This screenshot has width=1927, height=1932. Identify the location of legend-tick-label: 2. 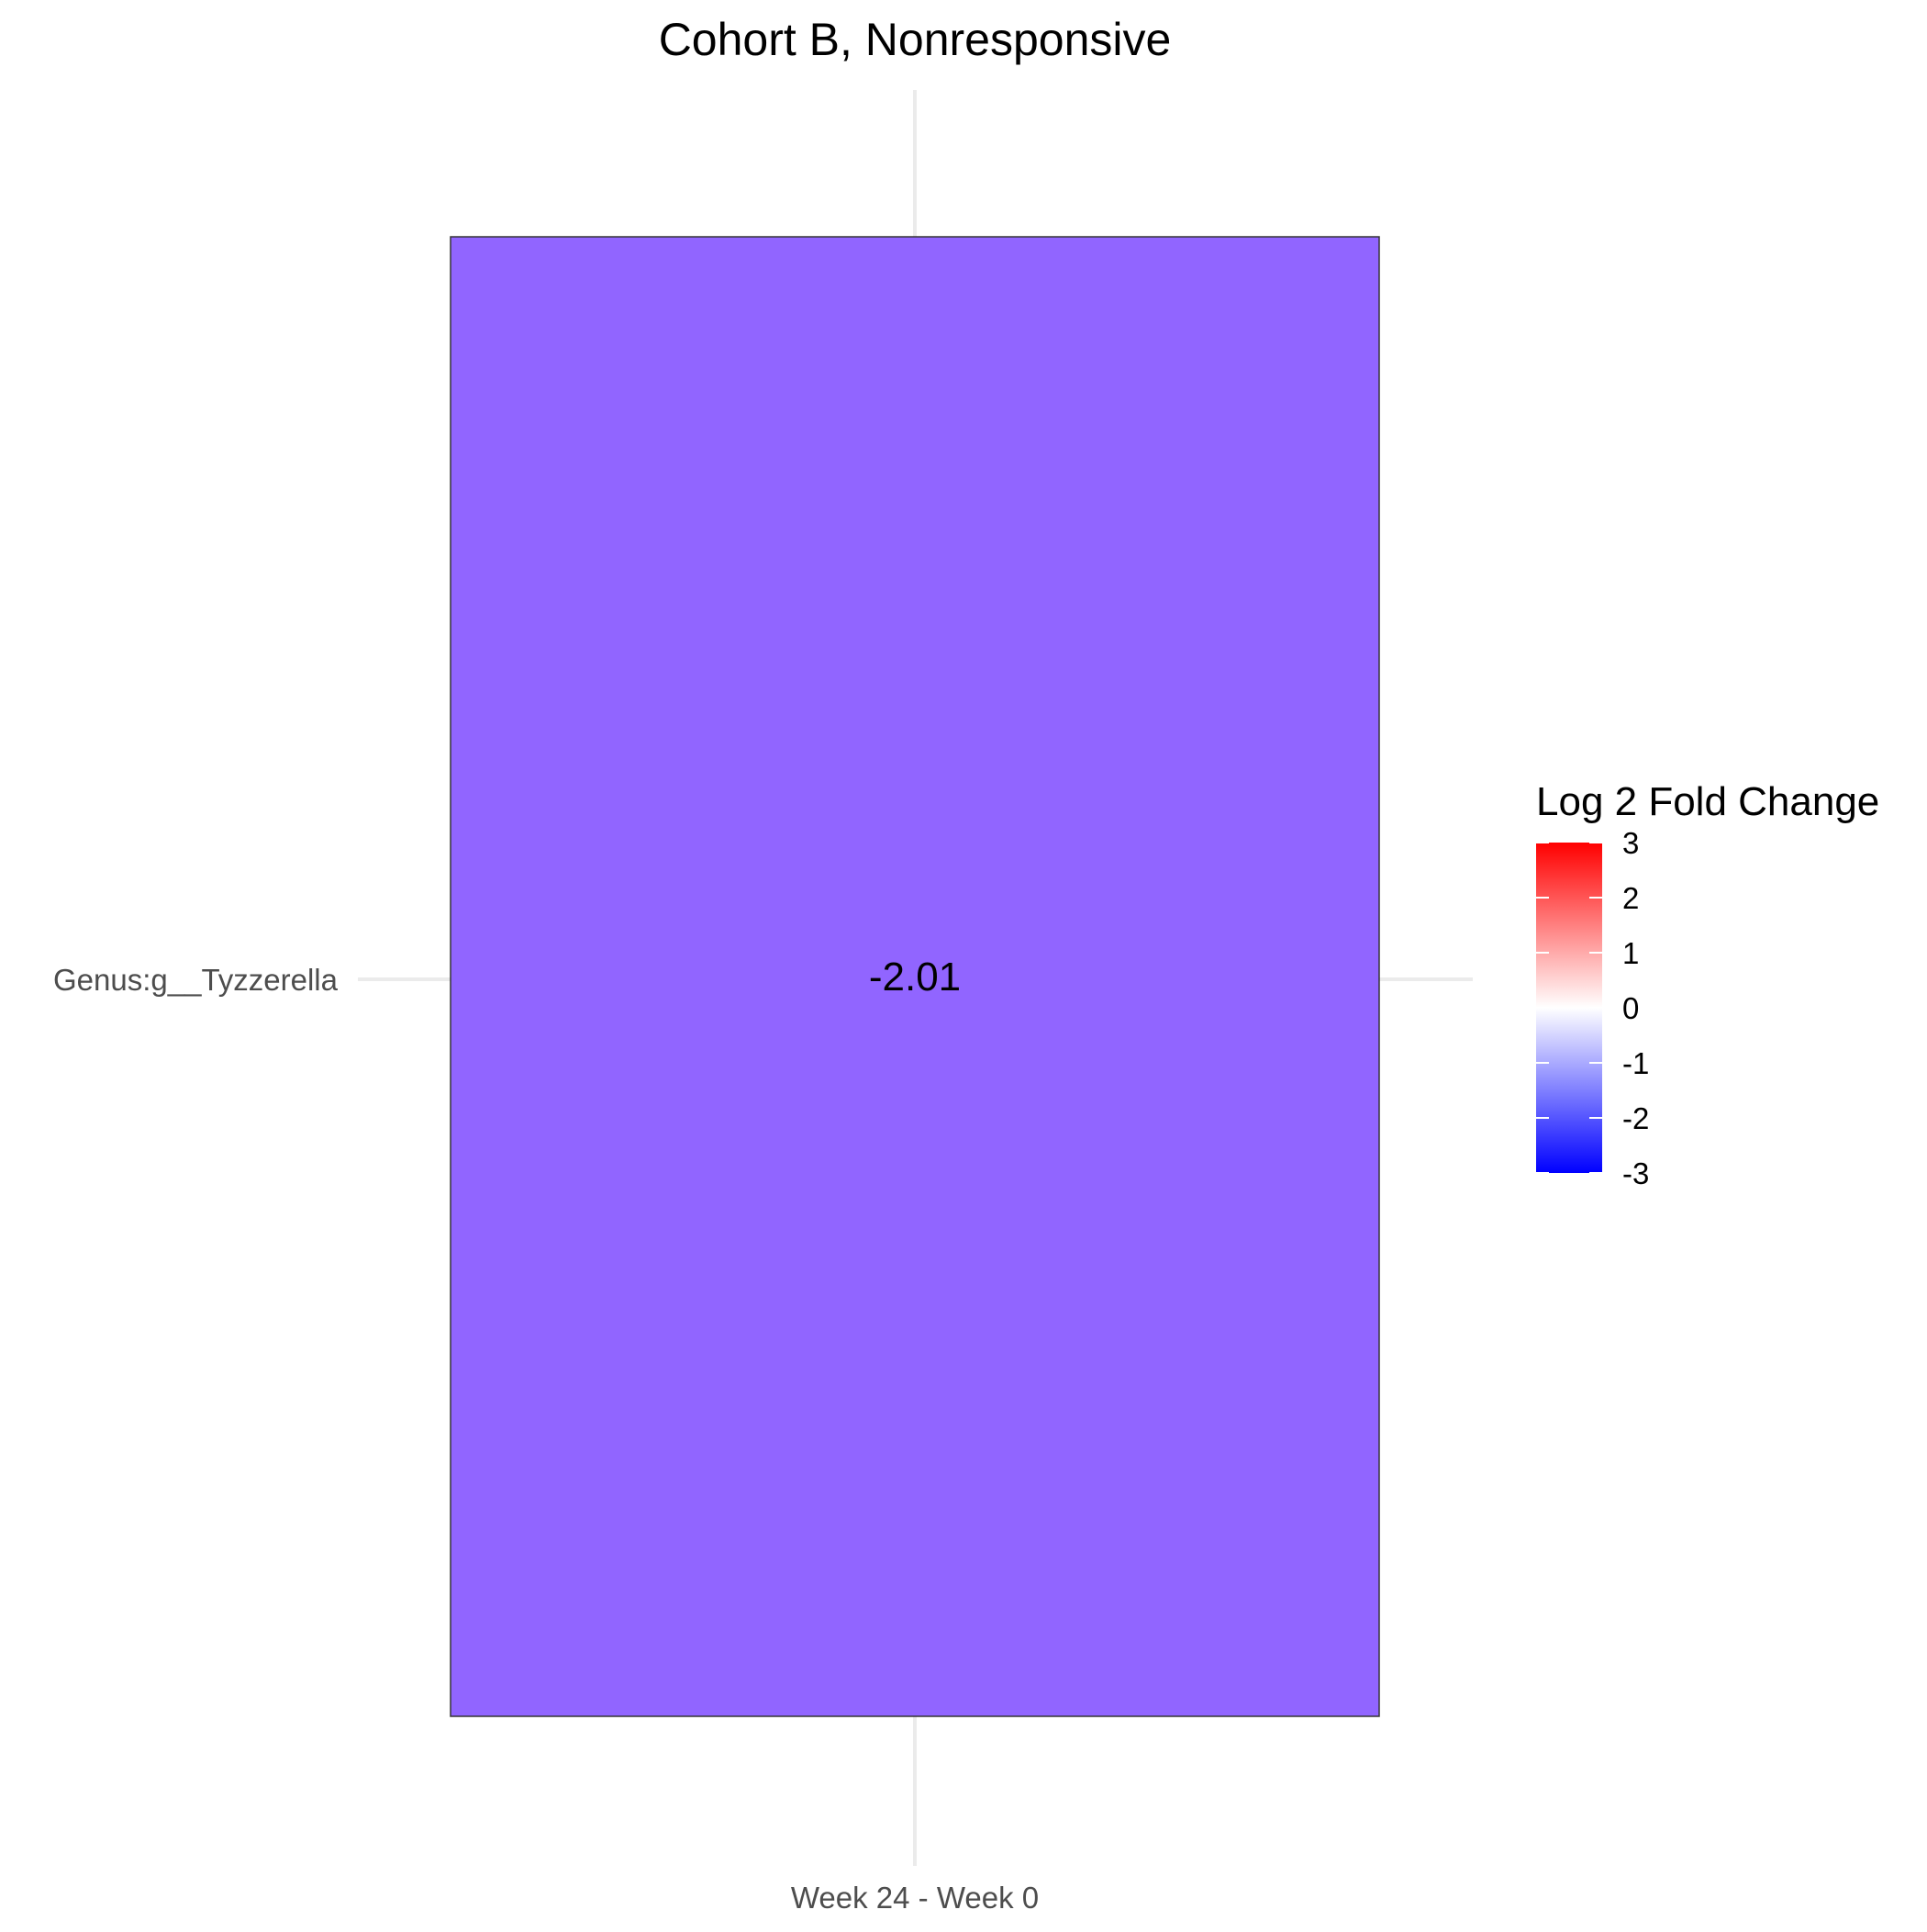
(1630, 898).